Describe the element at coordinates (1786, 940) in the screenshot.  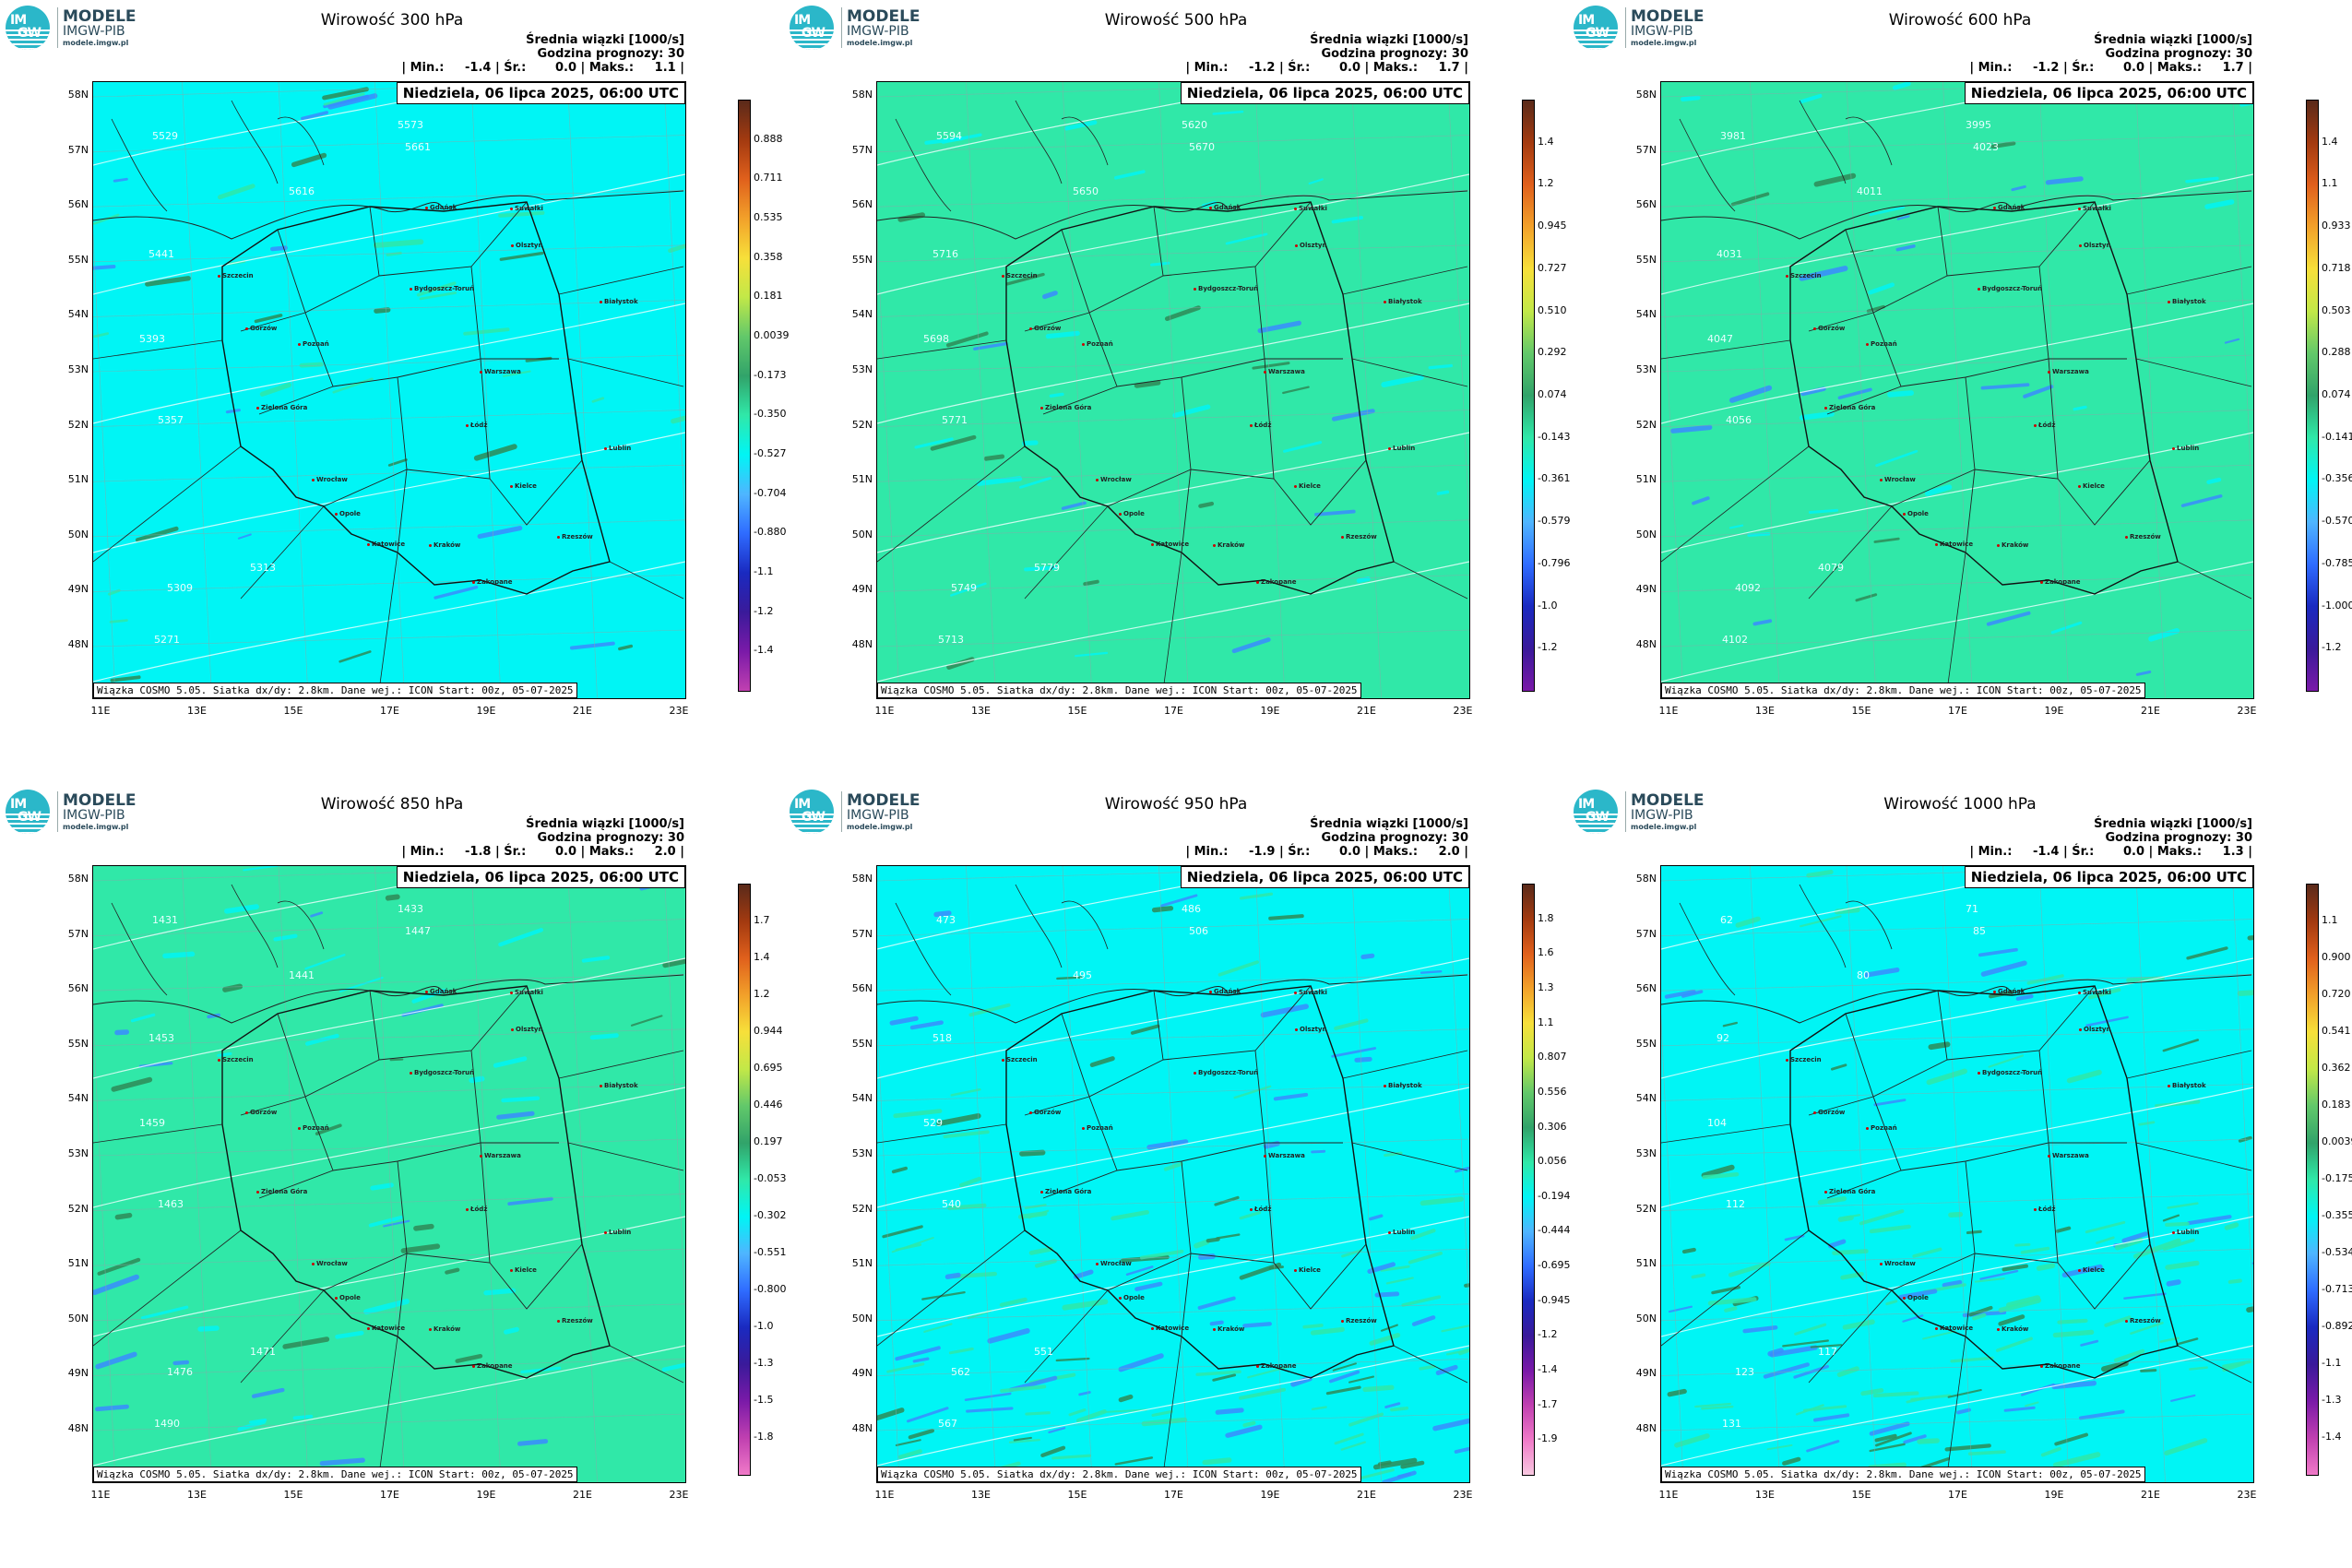
I see `scandinavia-coast` at that location.